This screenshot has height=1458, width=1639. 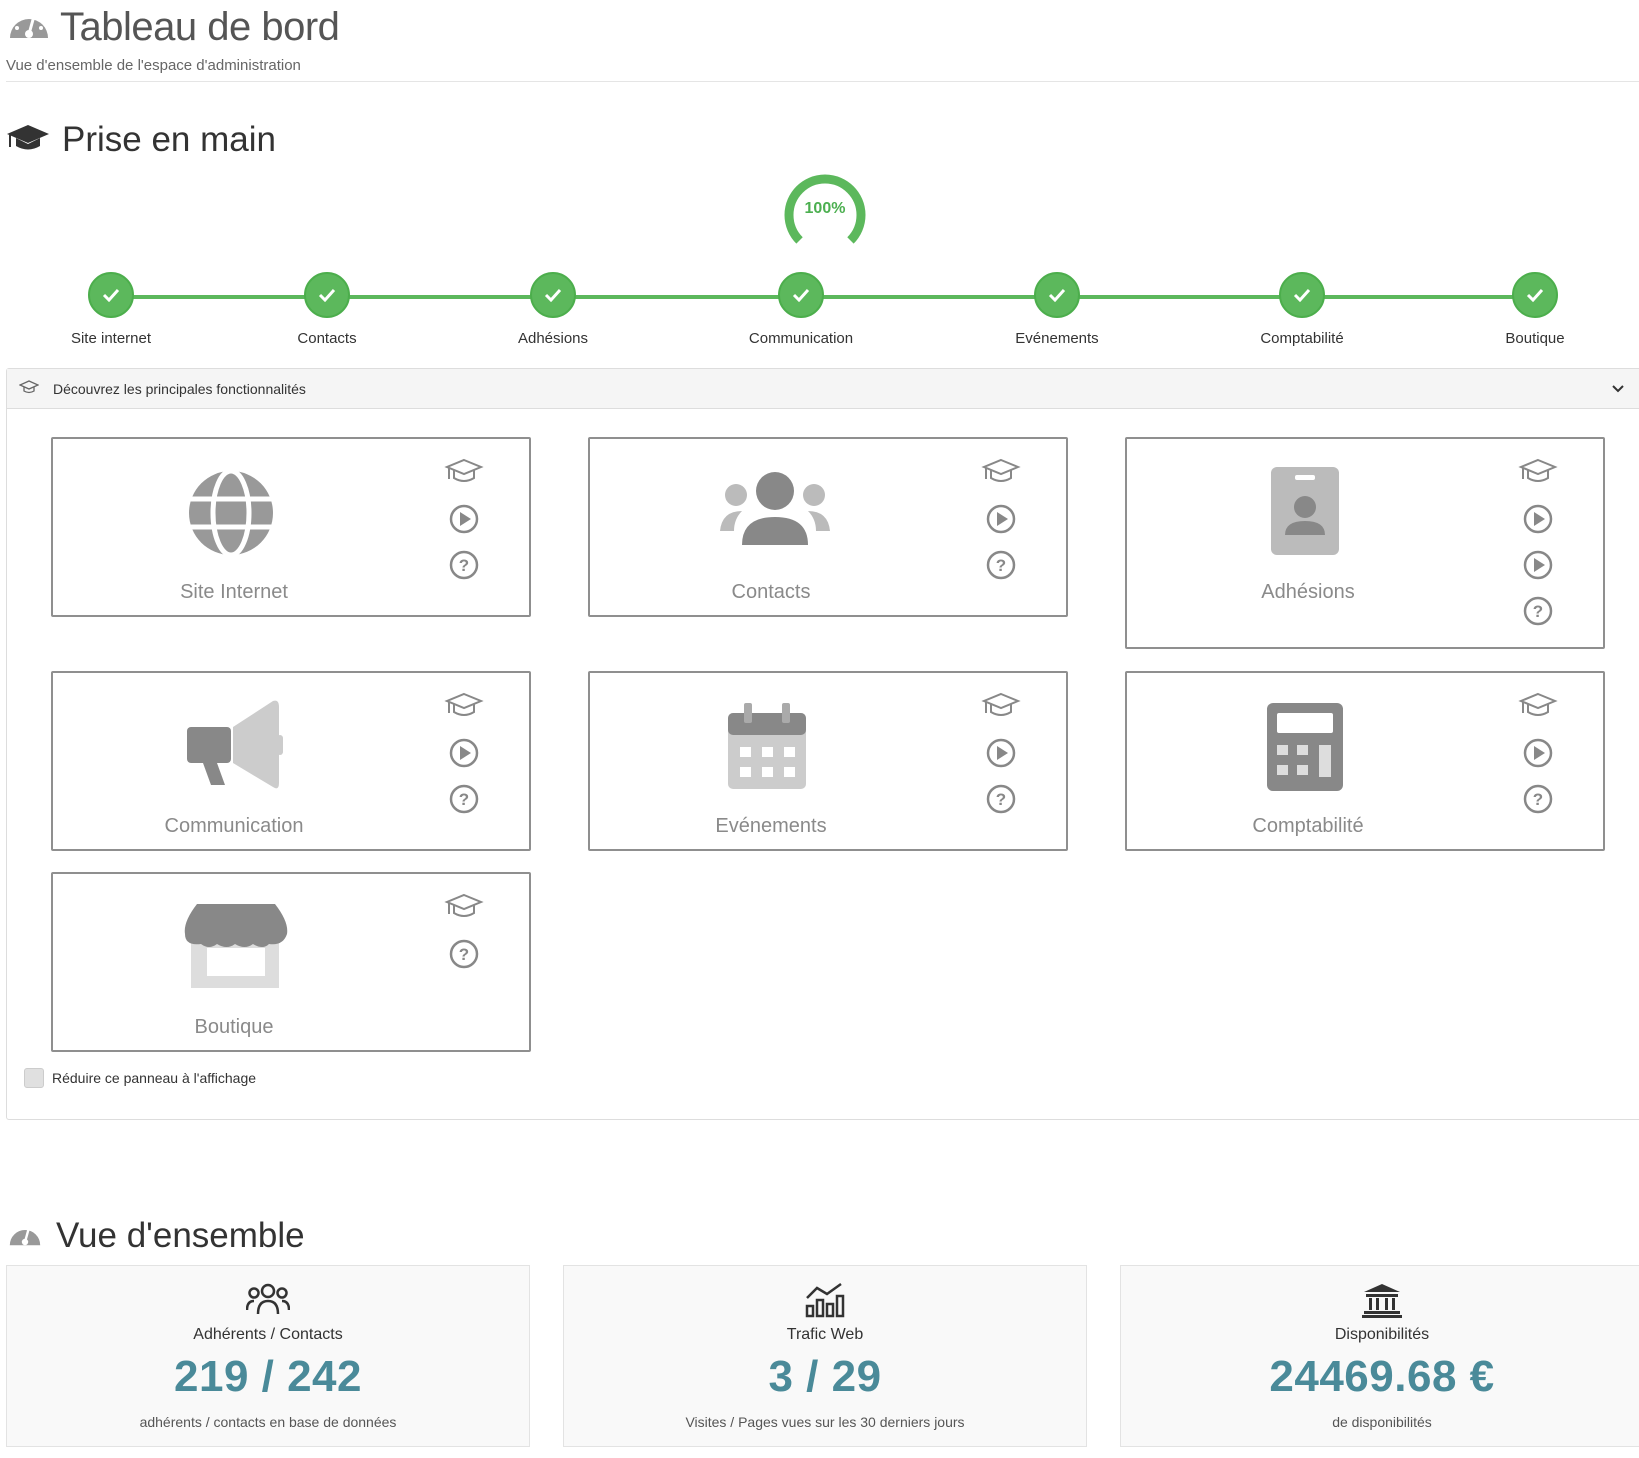 I want to click on card-contacts: Contacts ?, so click(x=828, y=527).